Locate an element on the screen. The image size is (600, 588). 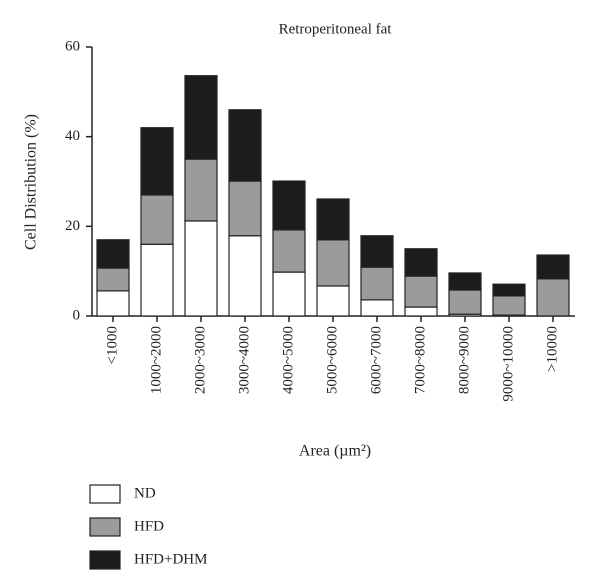
x-tick-label: 6000~7000 is located at coordinates (376, 360).